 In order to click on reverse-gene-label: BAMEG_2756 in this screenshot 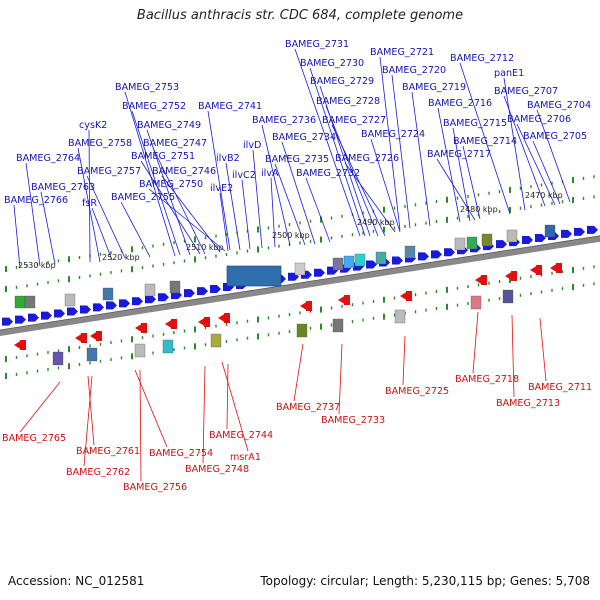, I will do `click(155, 487)`.